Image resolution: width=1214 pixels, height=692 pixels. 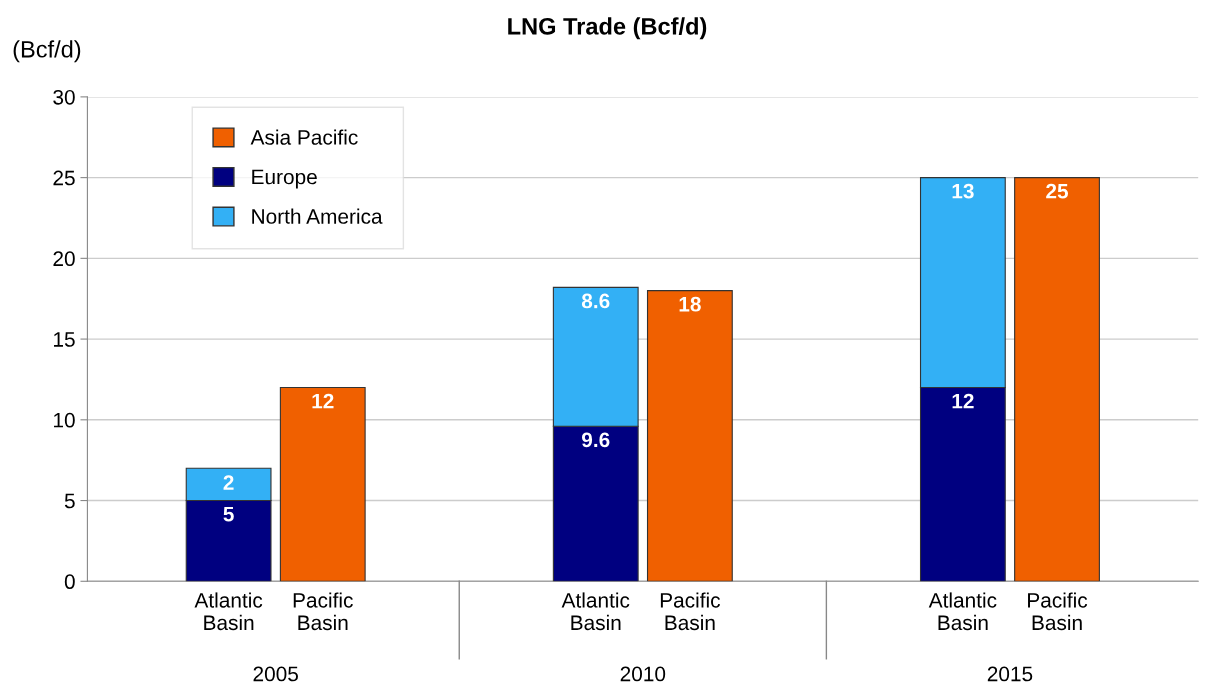 I want to click on data-label: 8.6, so click(x=595, y=301).